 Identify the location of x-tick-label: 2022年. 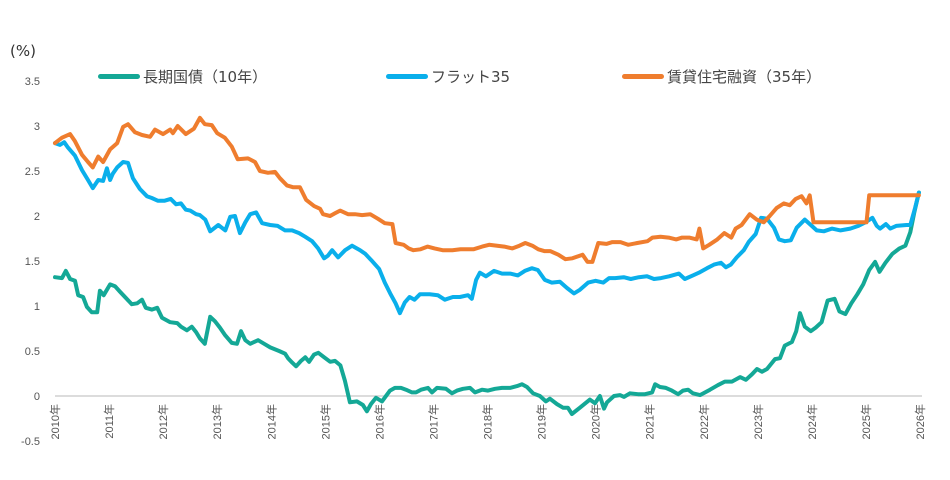
(704, 421).